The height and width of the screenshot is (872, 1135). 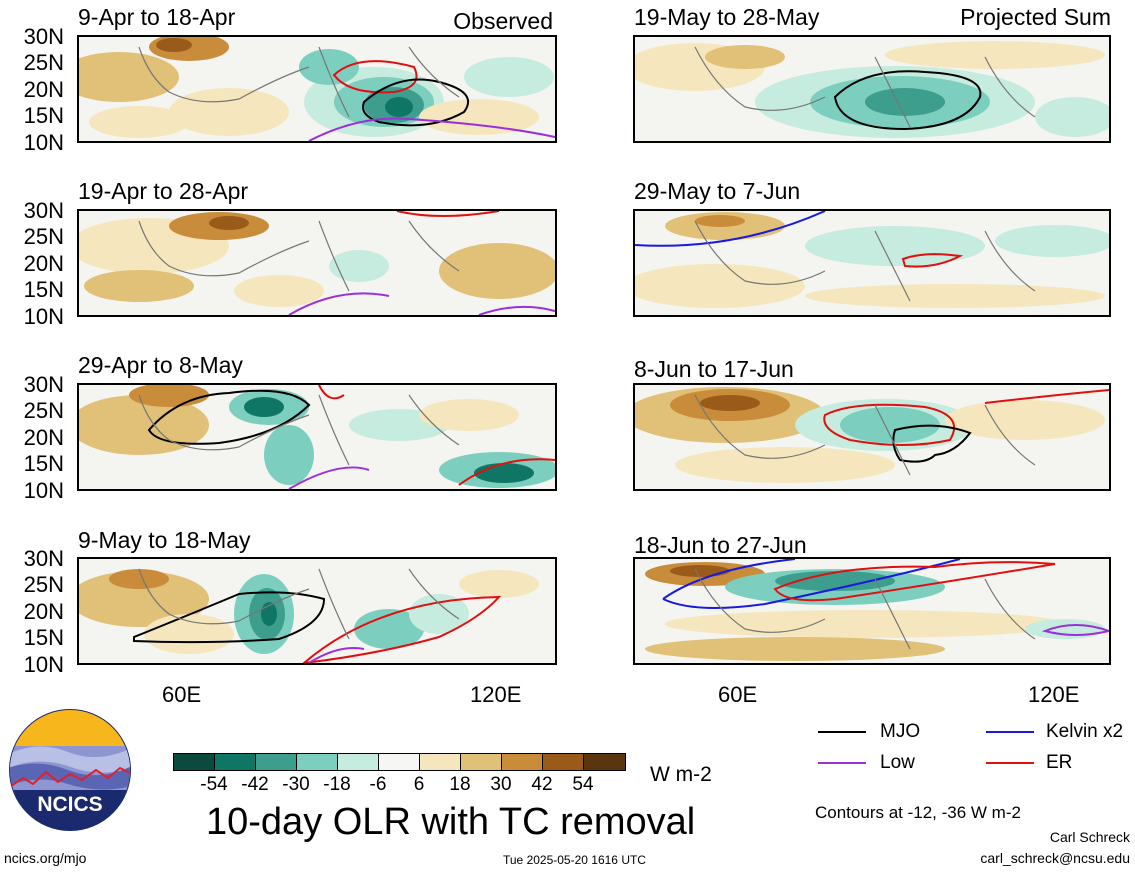 I want to click on panel-title-5: 29-Apr to 8-May, so click(x=160, y=365).